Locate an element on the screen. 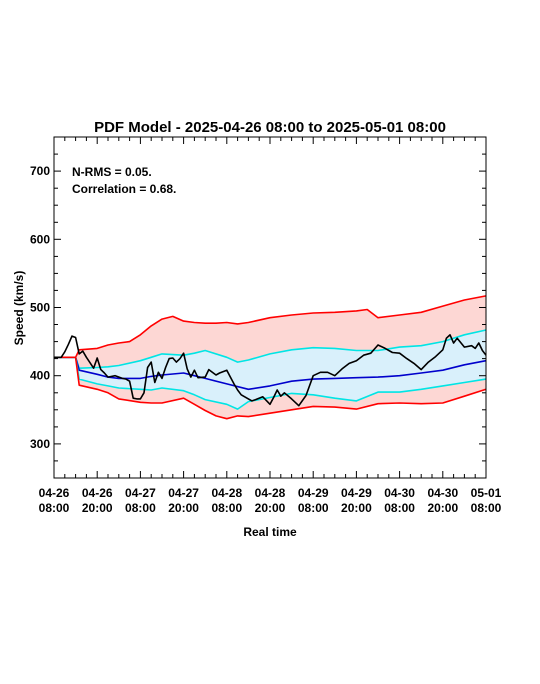 The width and height of the screenshot is (540, 684). x-axis-label: Real time is located at coordinates (270, 532).